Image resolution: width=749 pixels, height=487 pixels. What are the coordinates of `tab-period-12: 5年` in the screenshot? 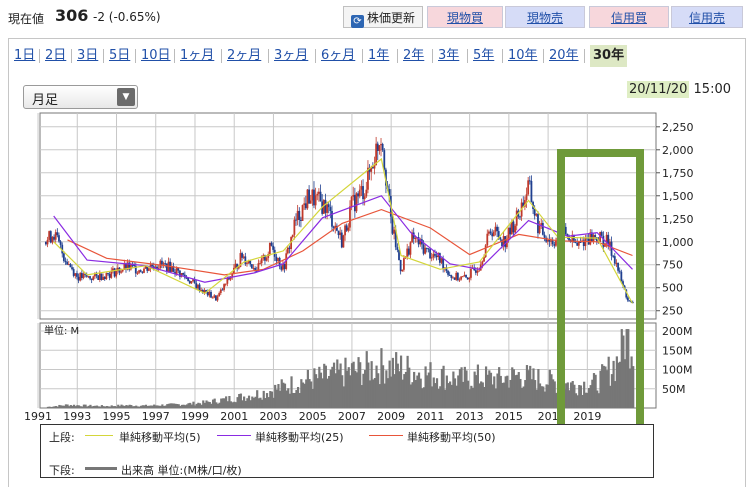 It's located at (484, 55).